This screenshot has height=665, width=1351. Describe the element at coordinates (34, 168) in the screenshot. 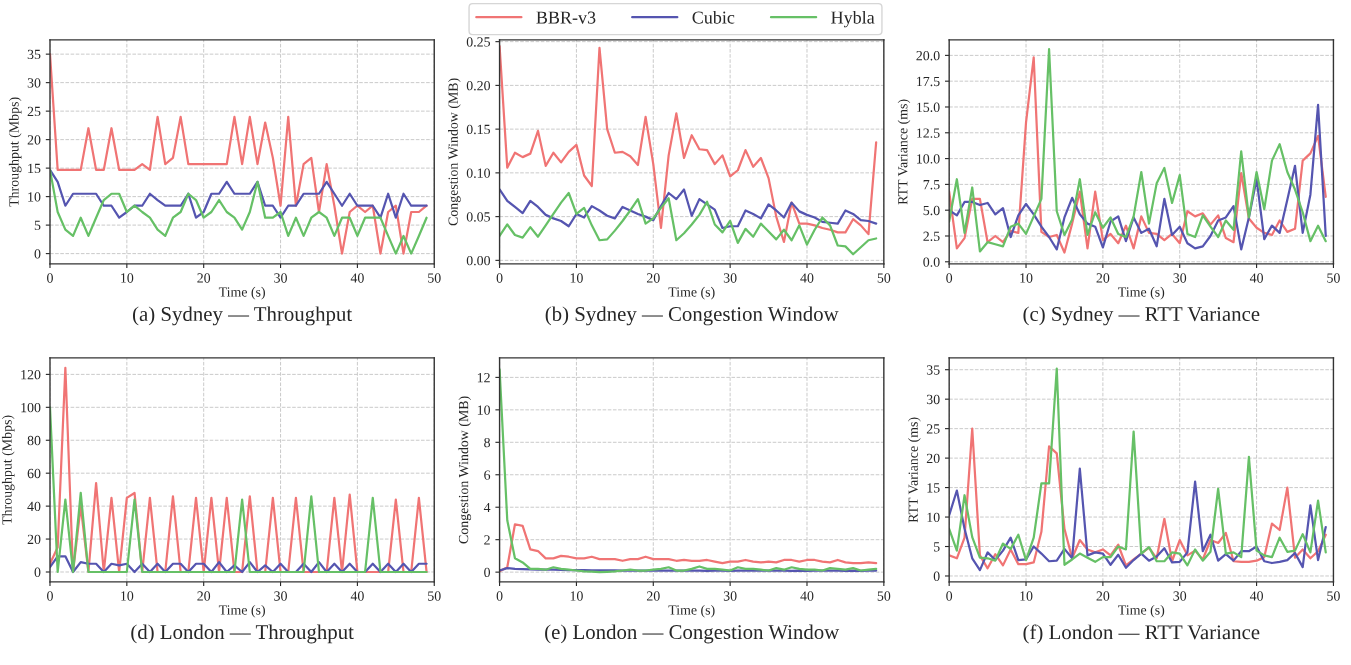

I see `y-tick-label: 15` at that location.